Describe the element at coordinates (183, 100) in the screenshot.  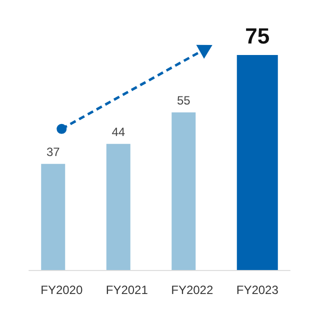
I see `data-label: 55` at that location.